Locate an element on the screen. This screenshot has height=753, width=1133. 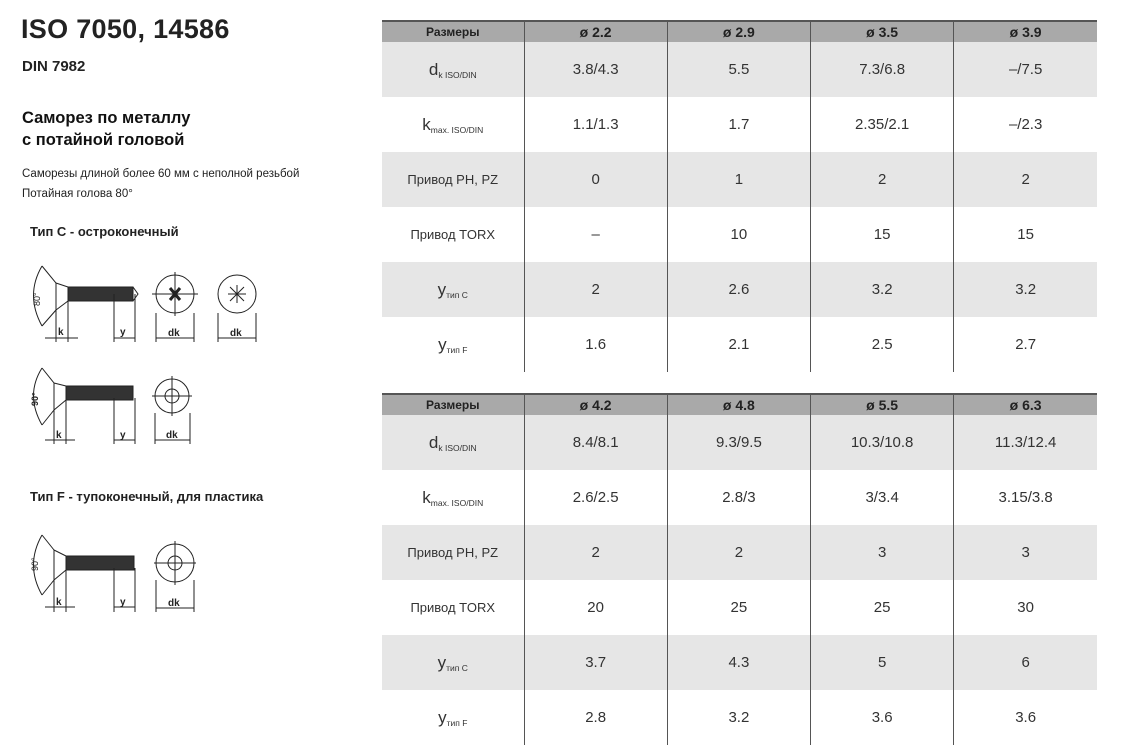
value-cell: 2.1 is located at coordinates (738, 344).